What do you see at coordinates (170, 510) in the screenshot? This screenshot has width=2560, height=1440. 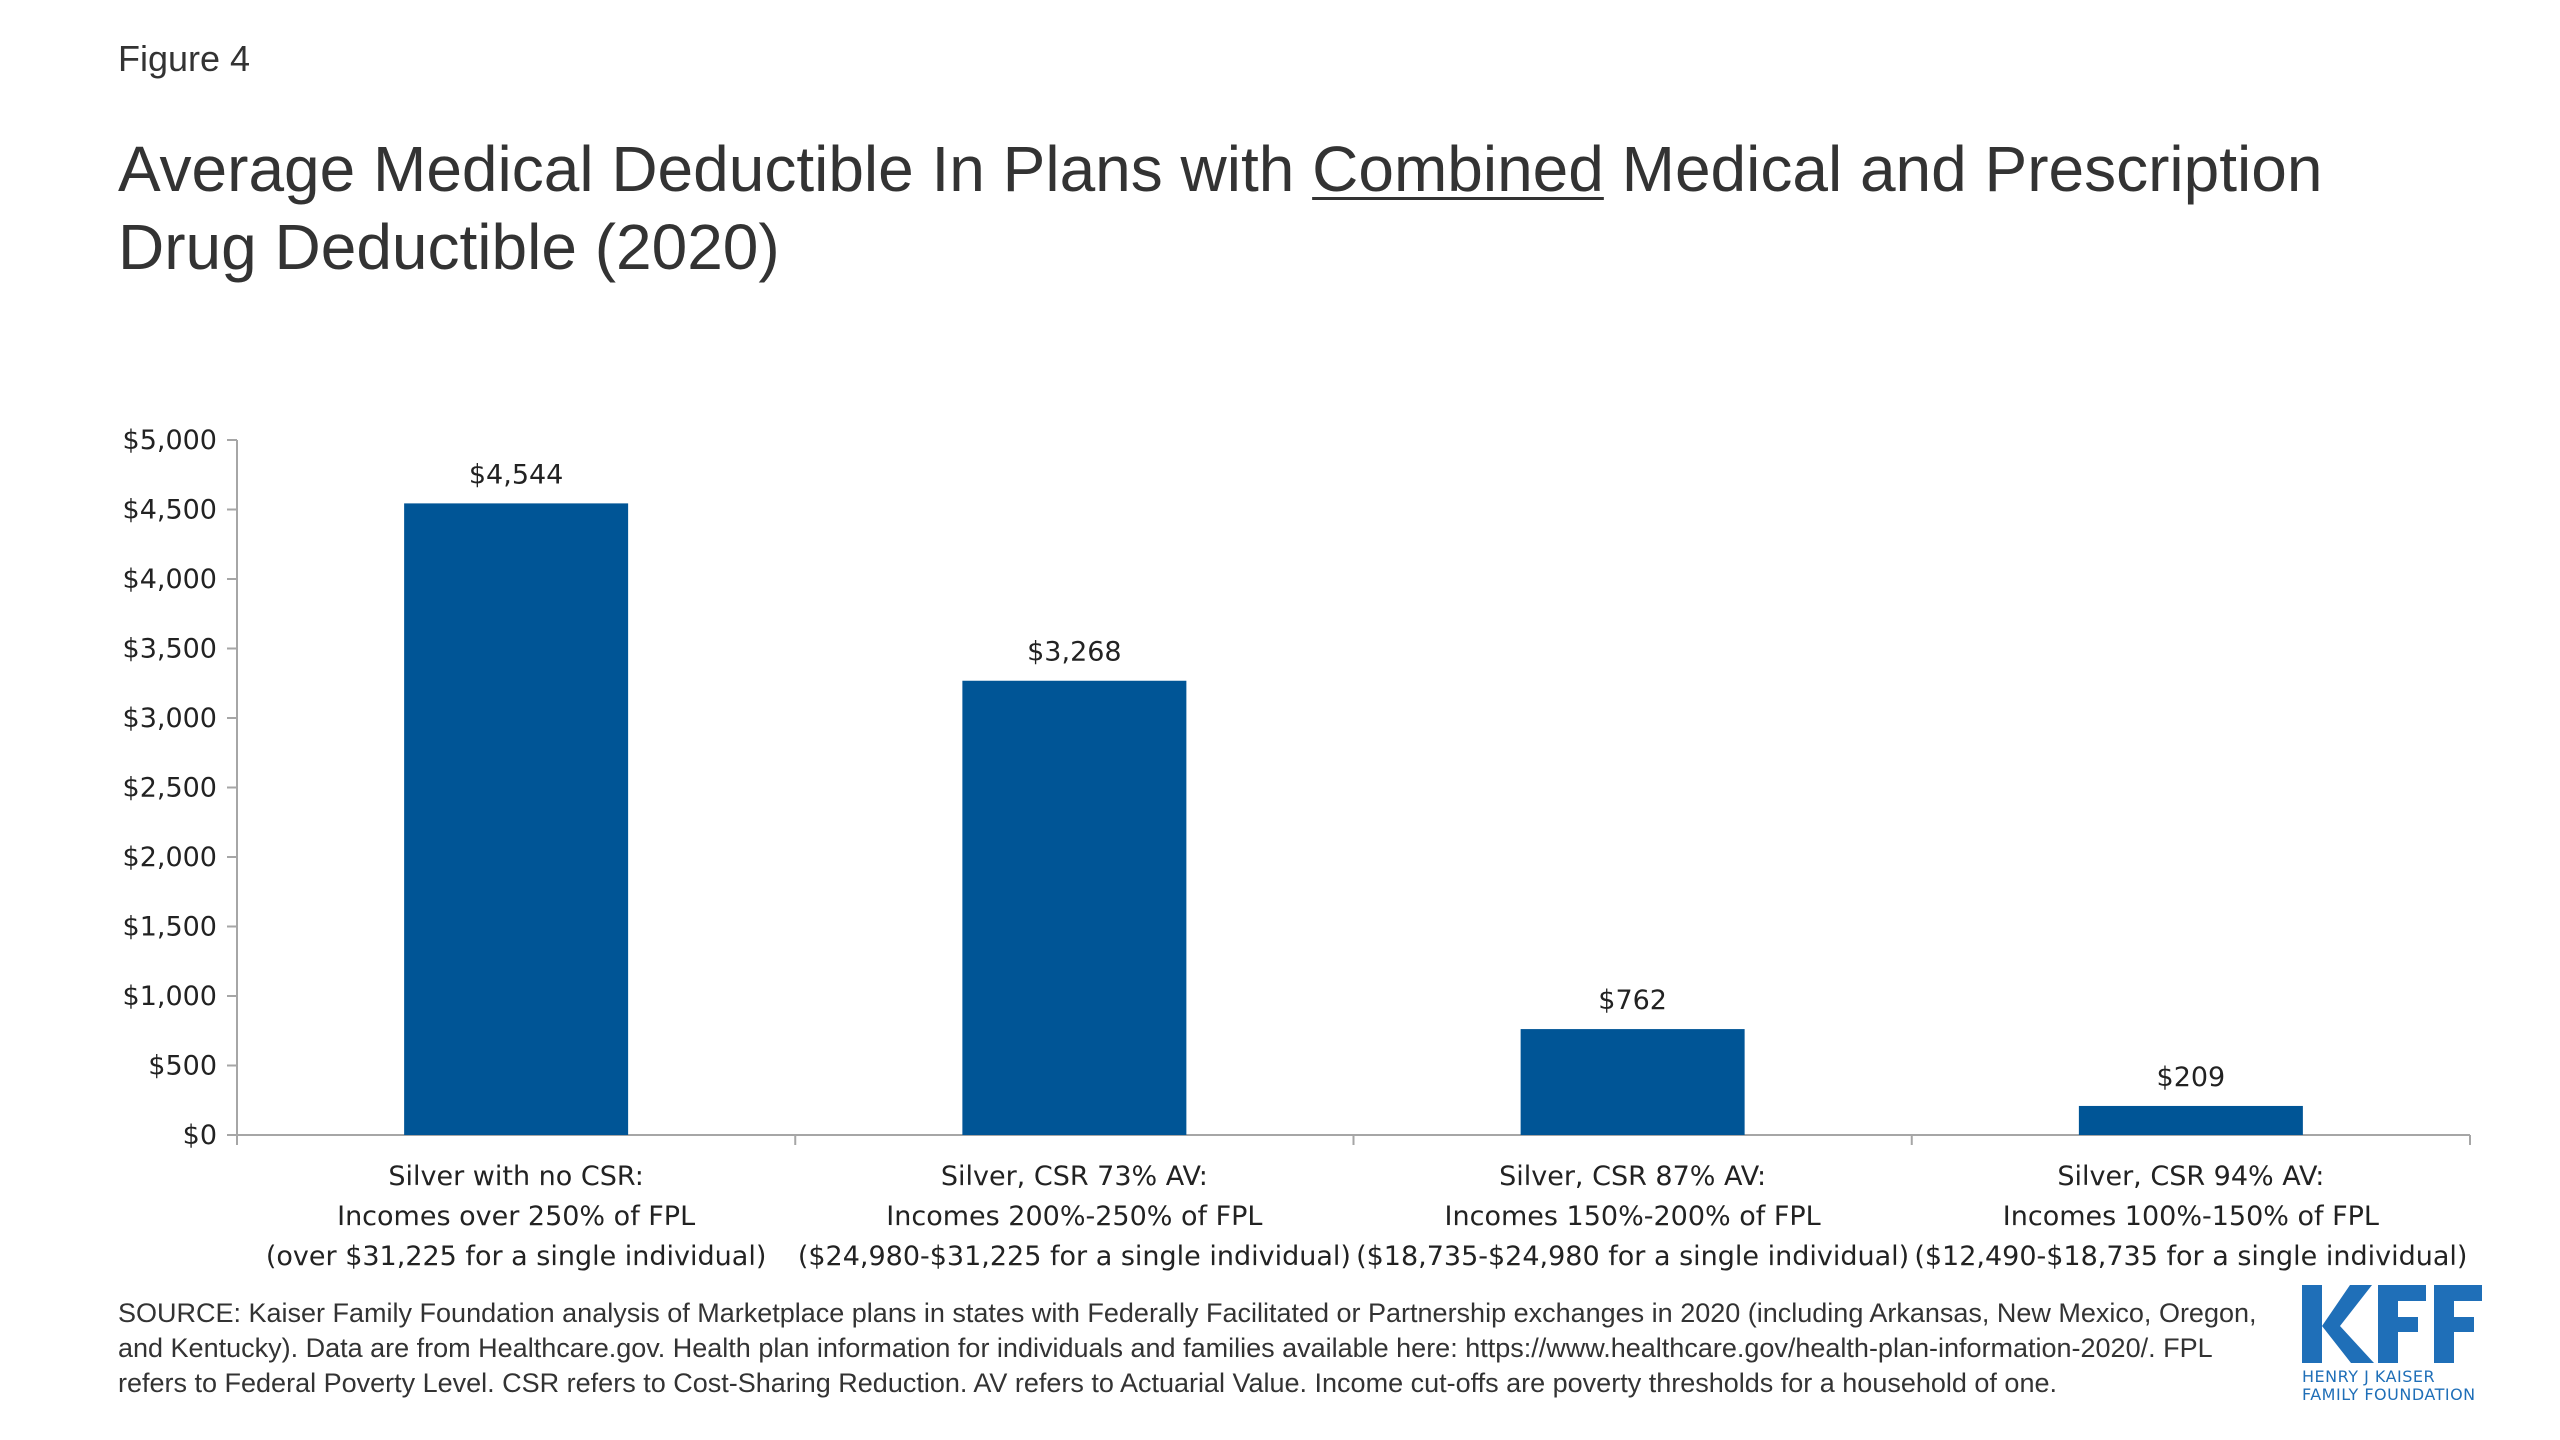 I see `y-tick-label: $4,500` at bounding box center [170, 510].